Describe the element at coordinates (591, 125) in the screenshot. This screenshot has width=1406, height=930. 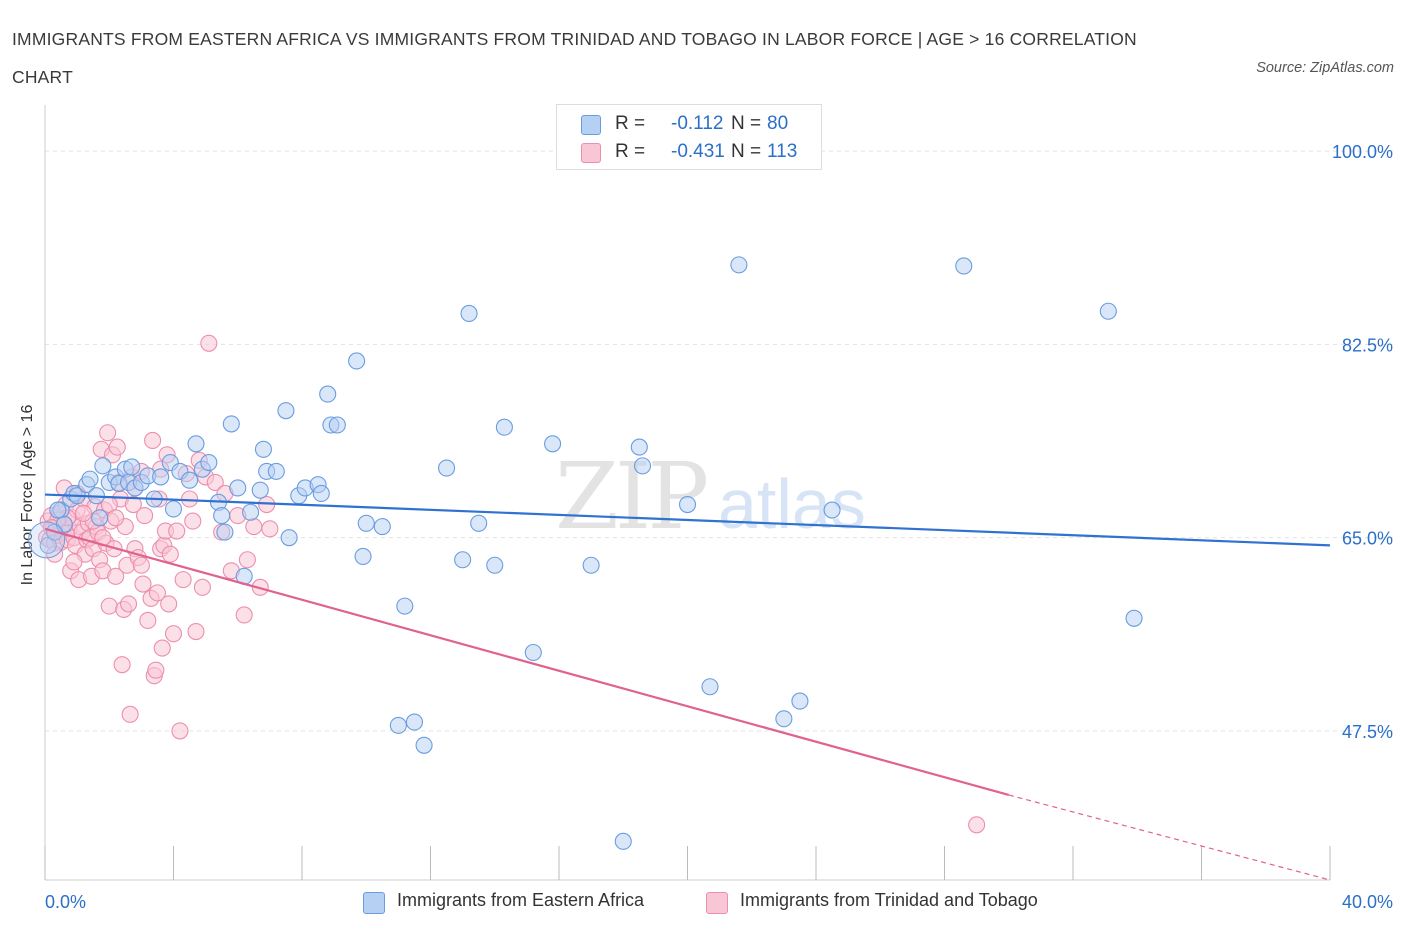
I see `legend-swatch-blue` at that location.